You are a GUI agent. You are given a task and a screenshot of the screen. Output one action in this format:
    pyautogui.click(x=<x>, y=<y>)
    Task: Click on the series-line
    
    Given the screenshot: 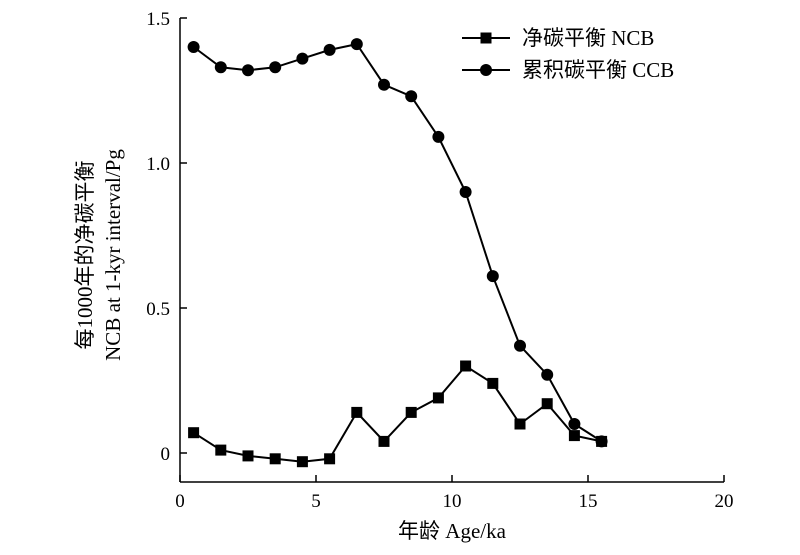 What is the action you would take?
    pyautogui.click(x=397, y=413)
    